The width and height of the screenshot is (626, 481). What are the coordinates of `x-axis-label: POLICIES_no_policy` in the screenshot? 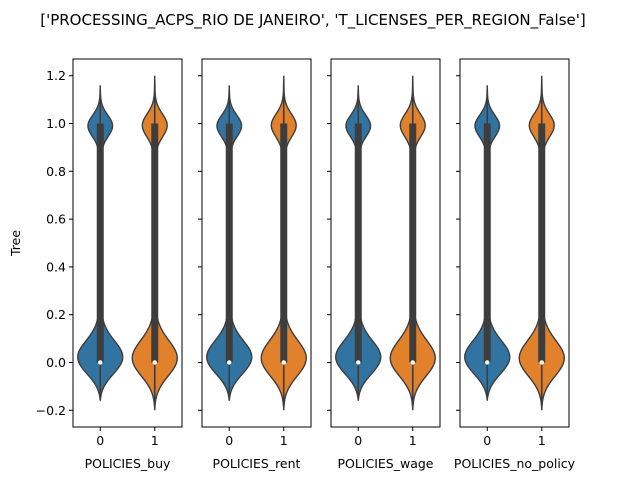 It's located at (515, 463).